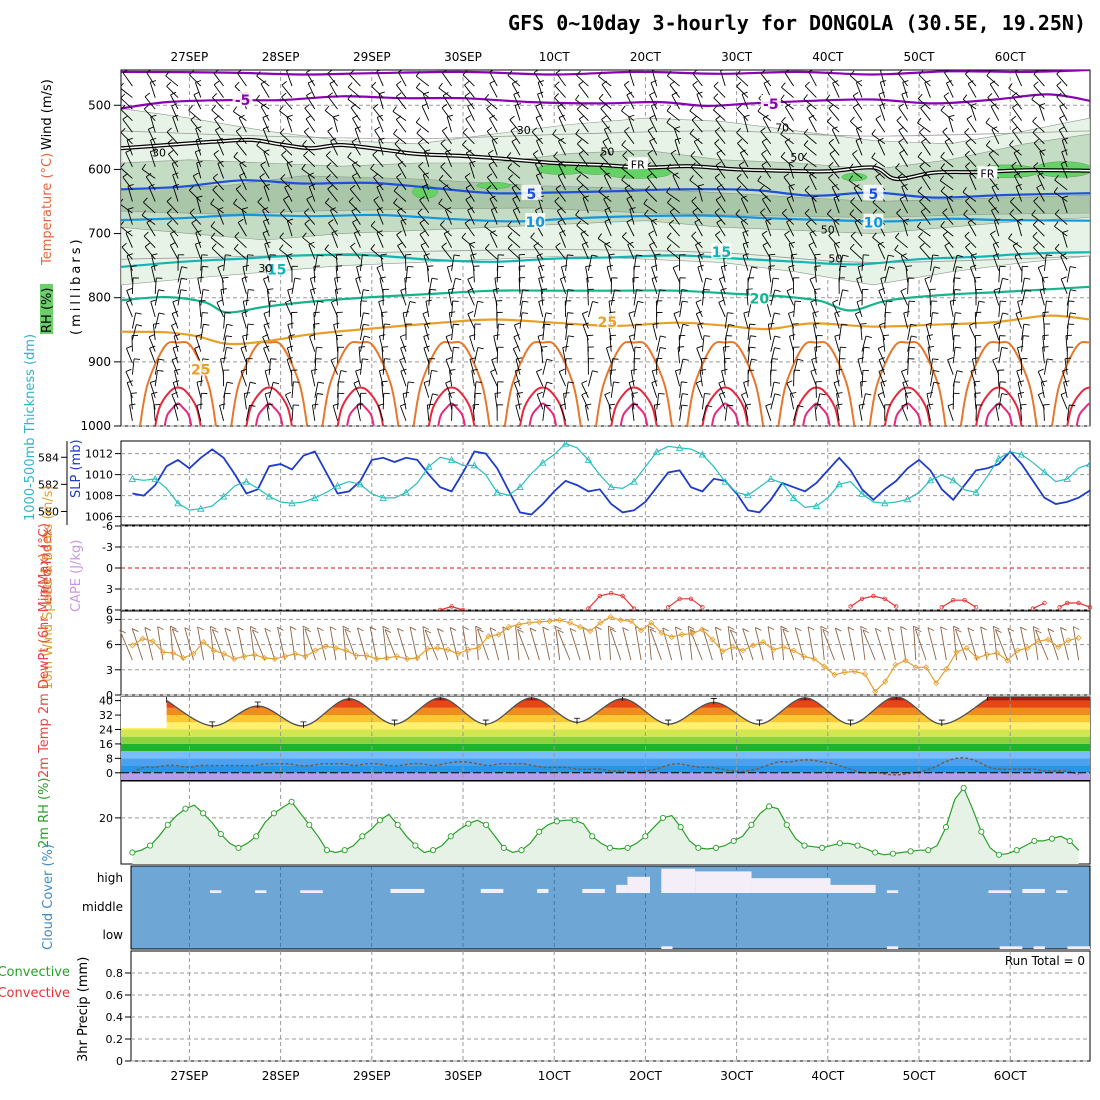 This screenshot has height=1100, width=1100. What do you see at coordinates (605, 711) in the screenshot?
I see `temp2m-band` at bounding box center [605, 711].